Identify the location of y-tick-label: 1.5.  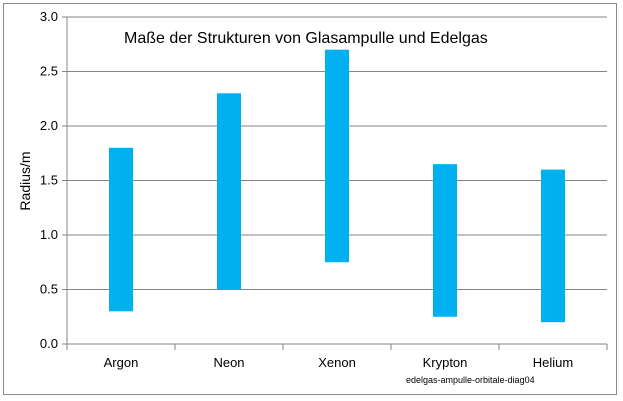
(49, 180).